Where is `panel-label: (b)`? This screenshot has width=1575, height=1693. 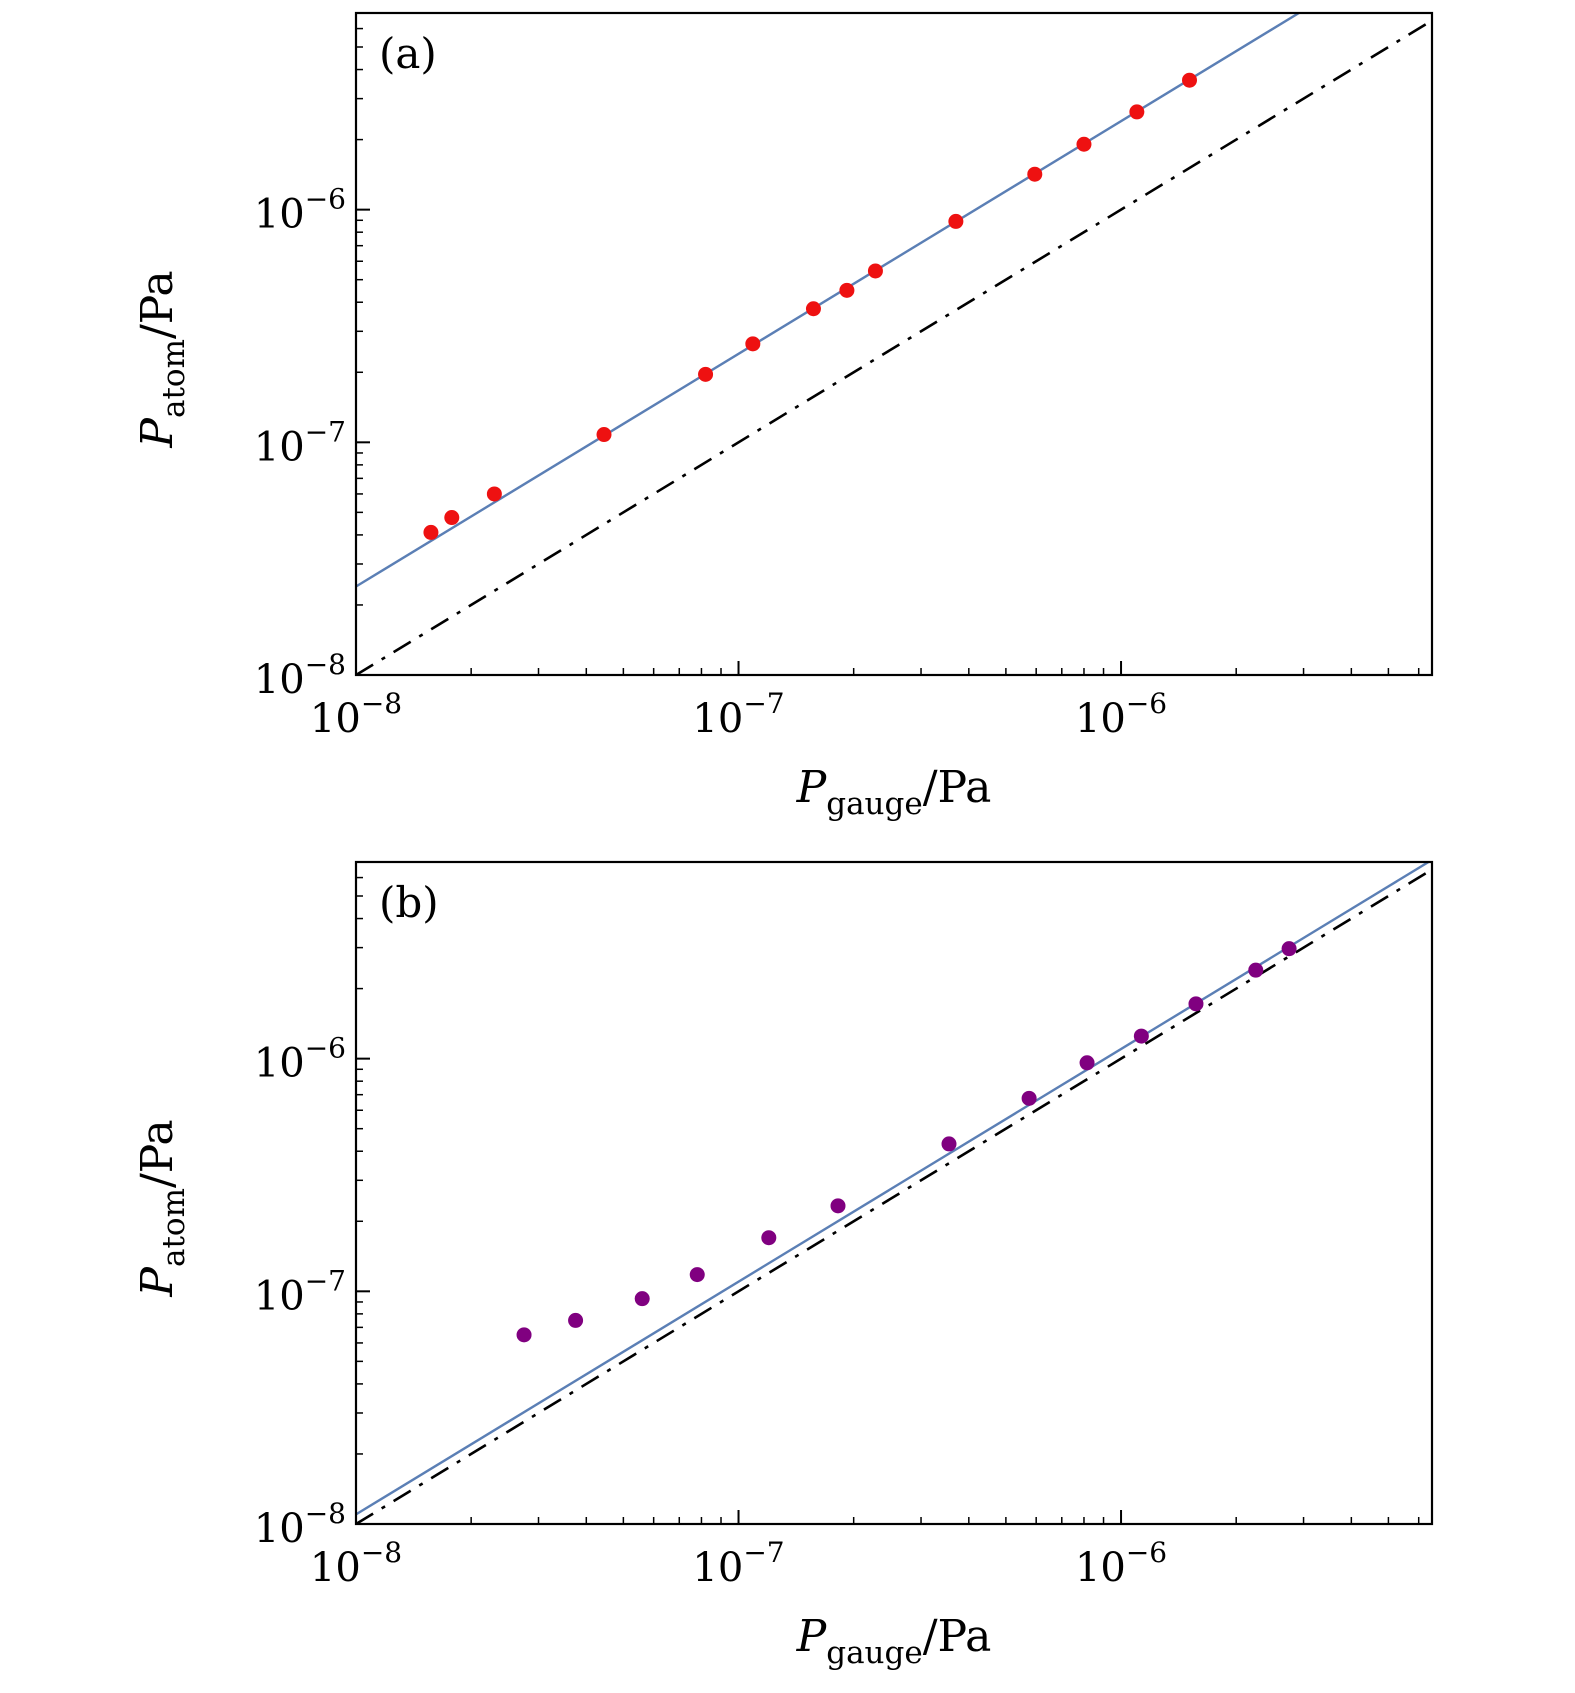
panel-label: (b) is located at coordinates (409, 902).